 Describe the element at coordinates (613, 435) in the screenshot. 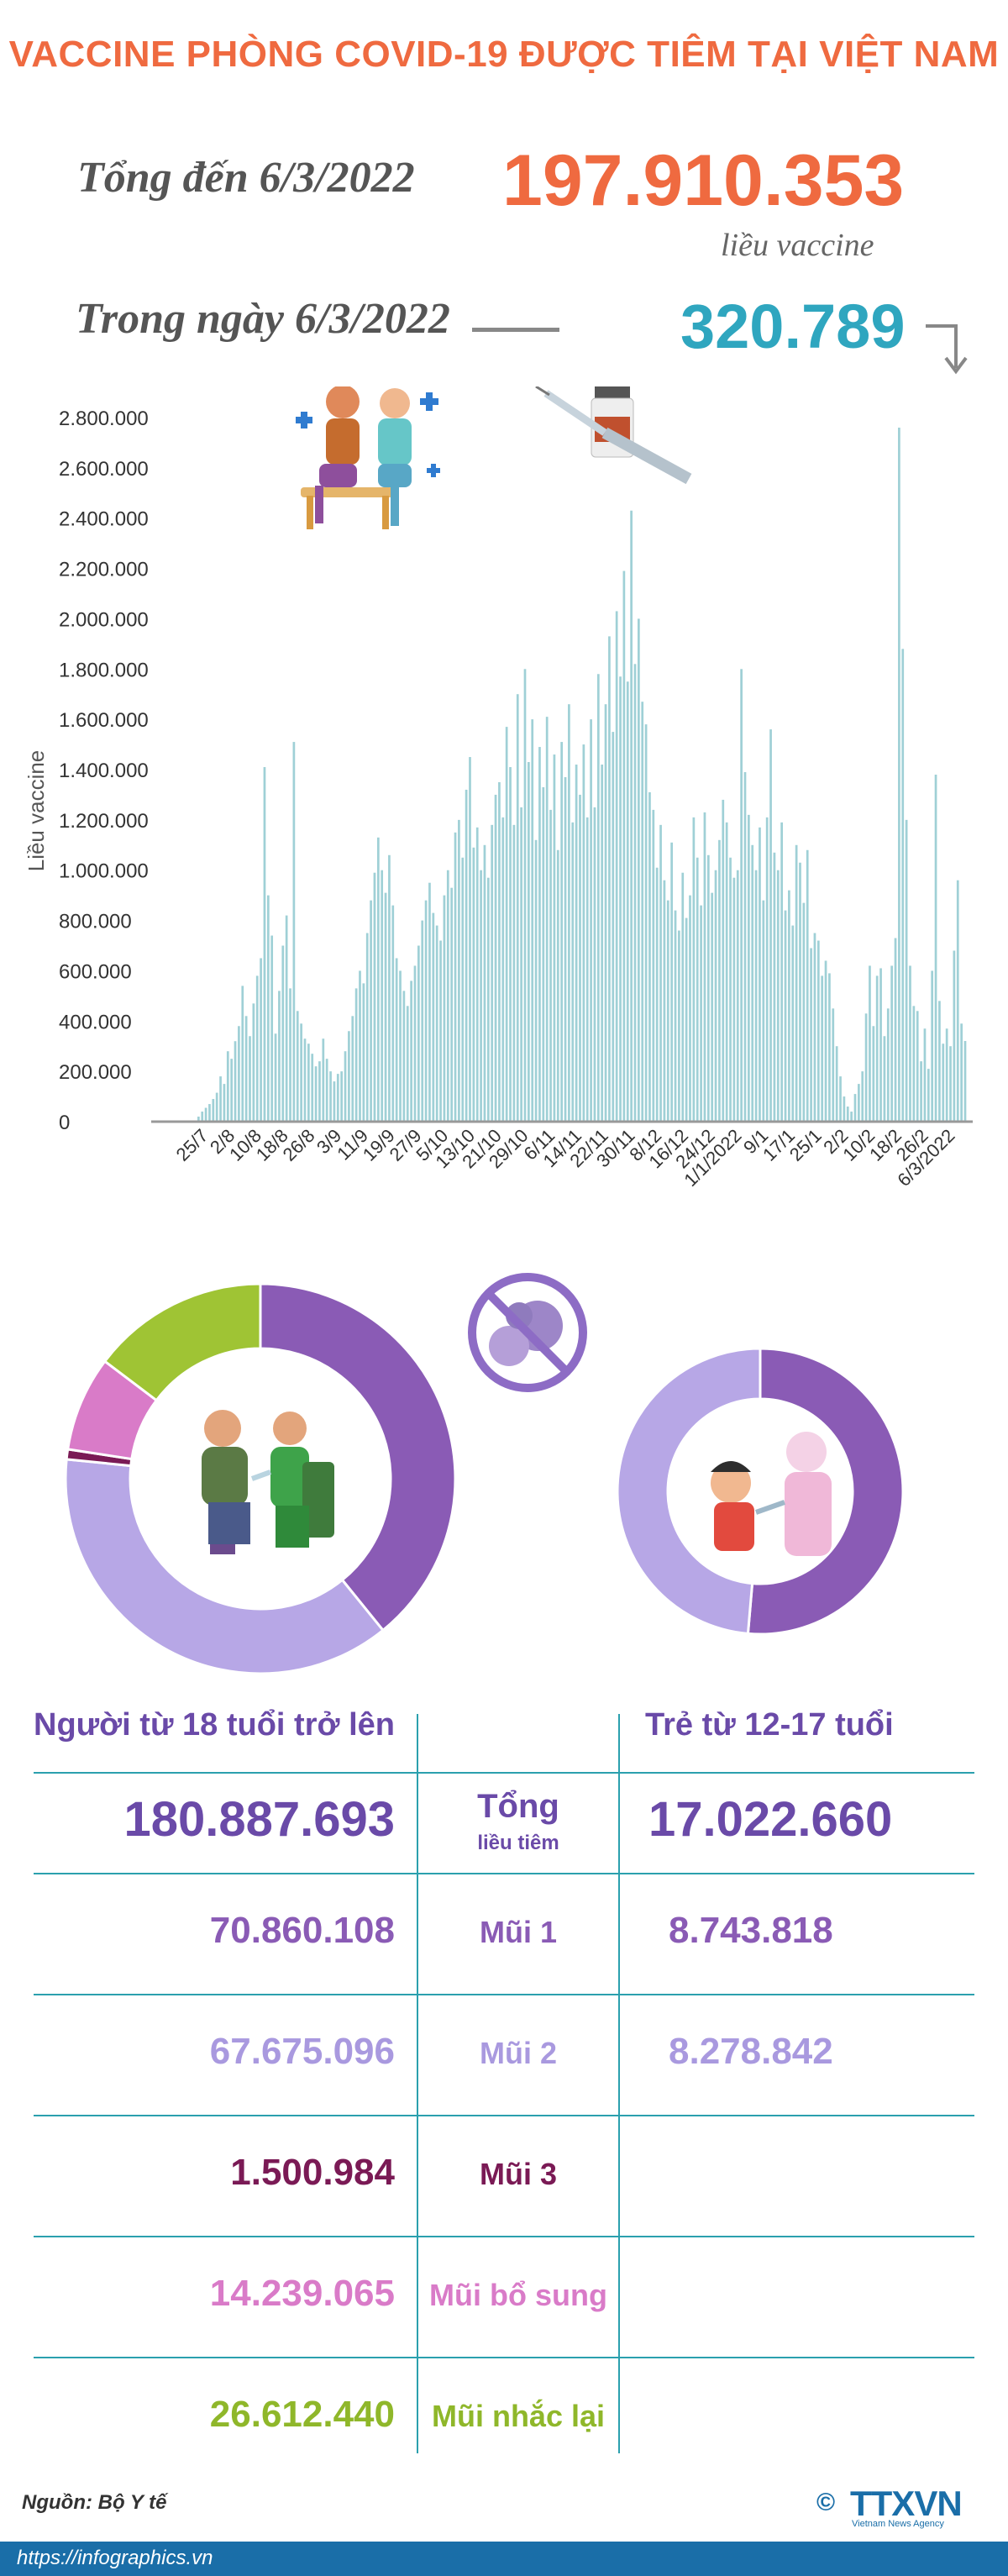

I see `vaccine-vial-icon` at that location.